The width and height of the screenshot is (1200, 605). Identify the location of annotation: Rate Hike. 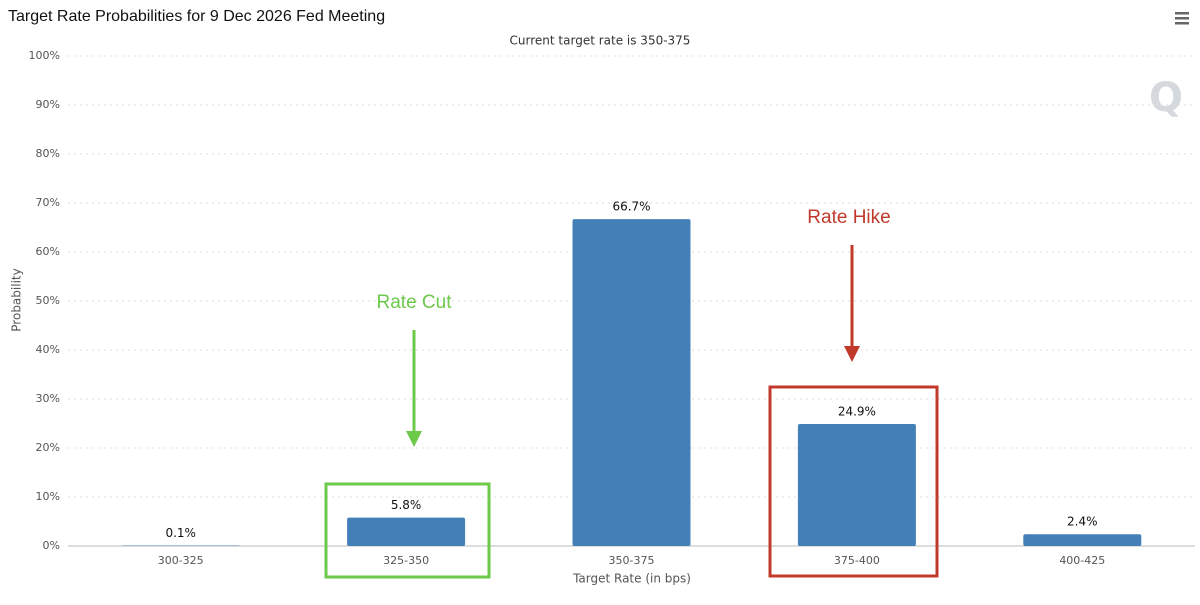
(848, 217).